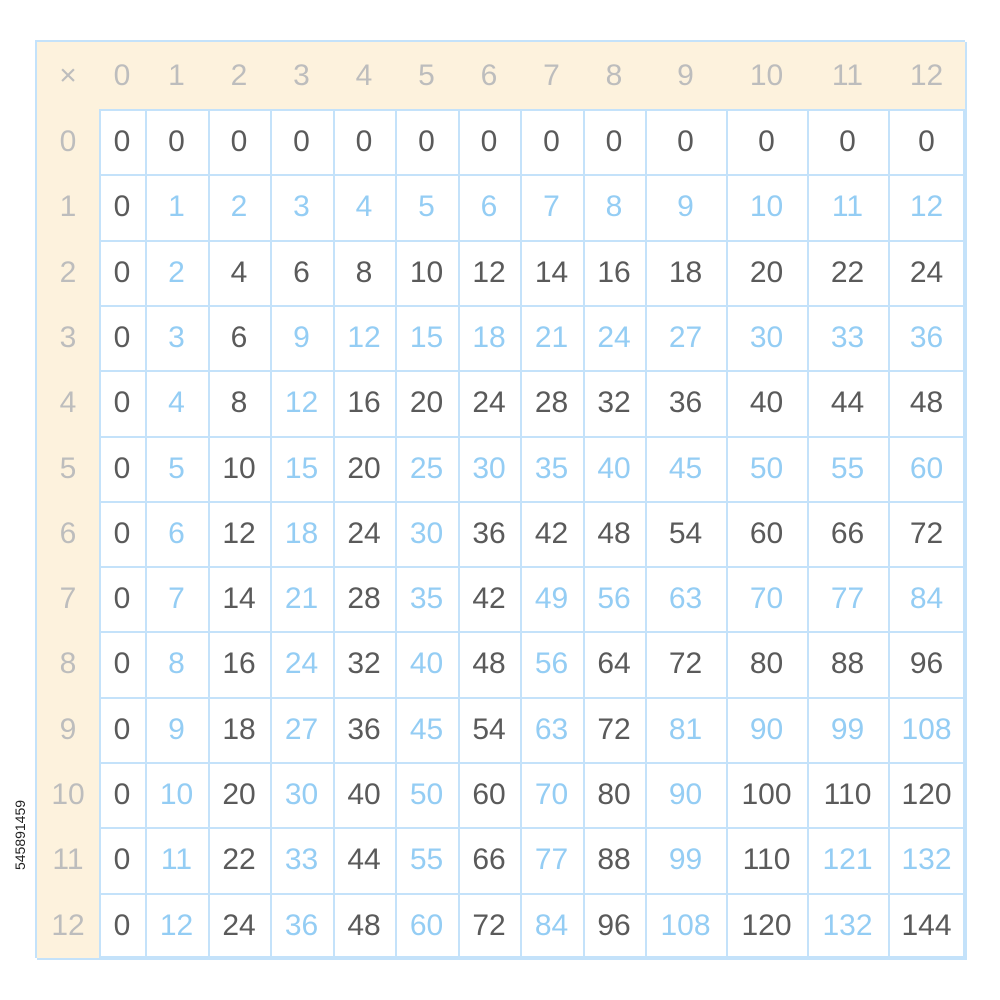  What do you see at coordinates (69, 469) in the screenshot?
I see `row-header: 5` at bounding box center [69, 469].